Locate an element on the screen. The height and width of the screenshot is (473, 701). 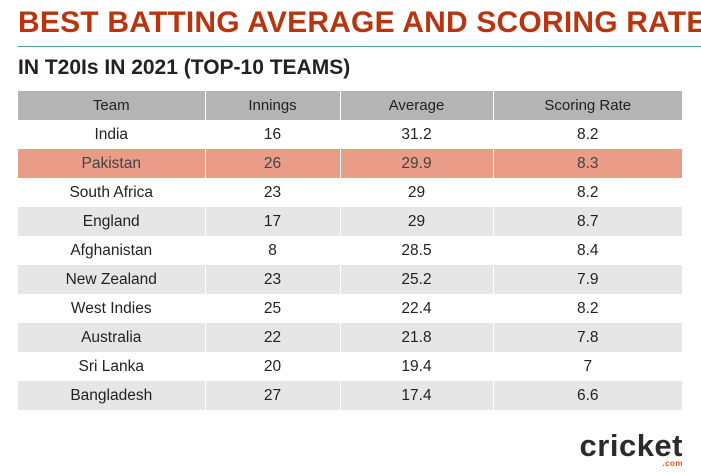
team-cell: Bangladesh is located at coordinates (112, 395).